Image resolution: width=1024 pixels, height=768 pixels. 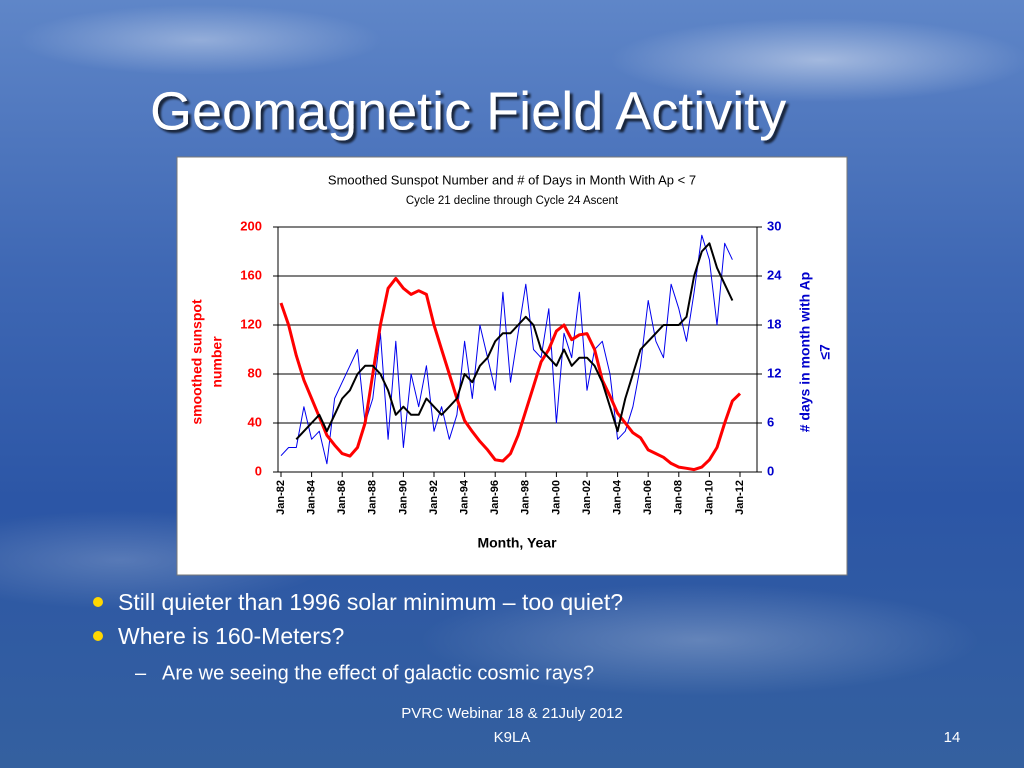 I want to click on x-tick-label: Jan-82, so click(x=281, y=497).